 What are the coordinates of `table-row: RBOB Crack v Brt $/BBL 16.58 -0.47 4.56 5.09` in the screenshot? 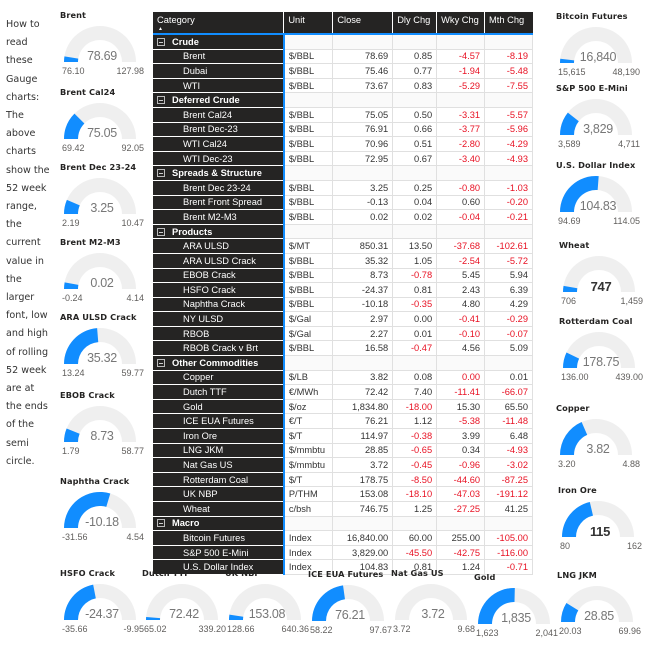 It's located at (343, 348).